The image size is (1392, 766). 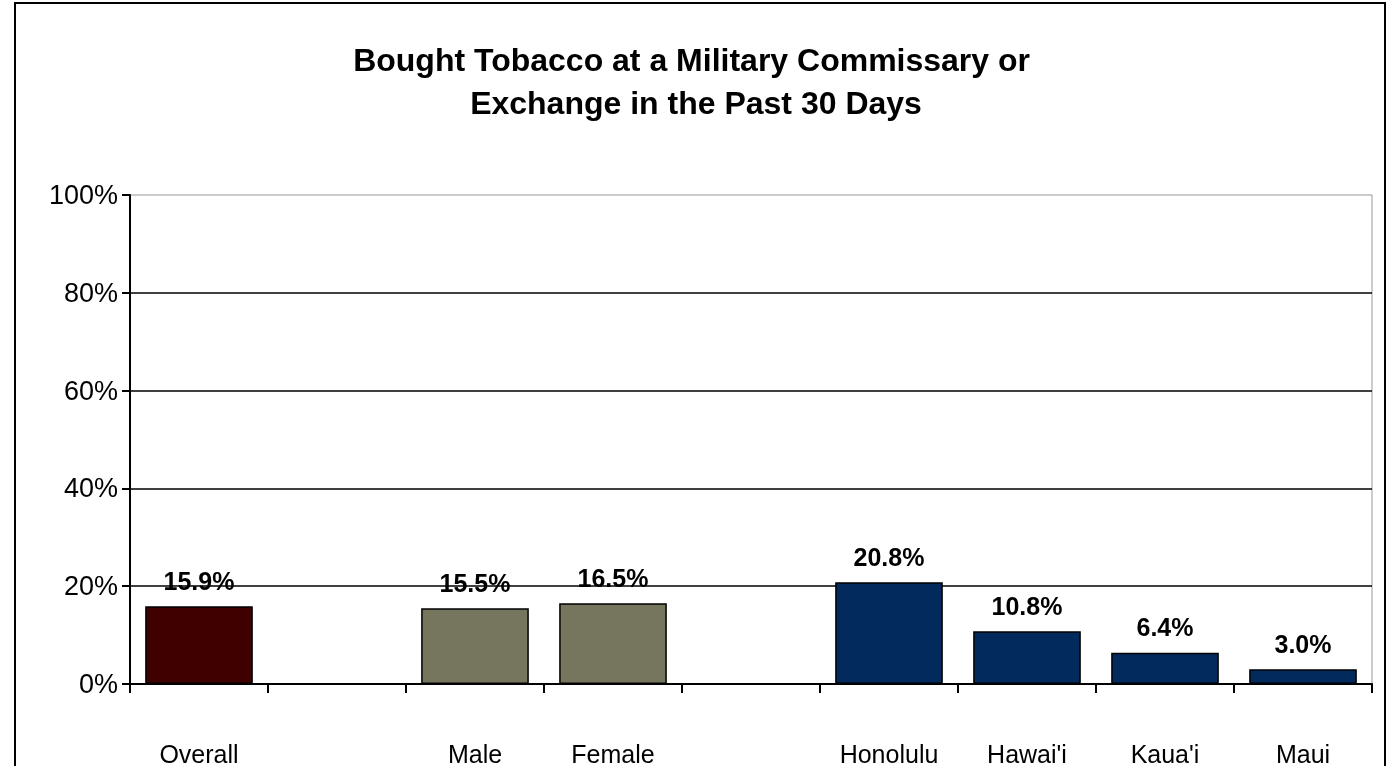 I want to click on x-tick-label: Male, so click(x=475, y=752).